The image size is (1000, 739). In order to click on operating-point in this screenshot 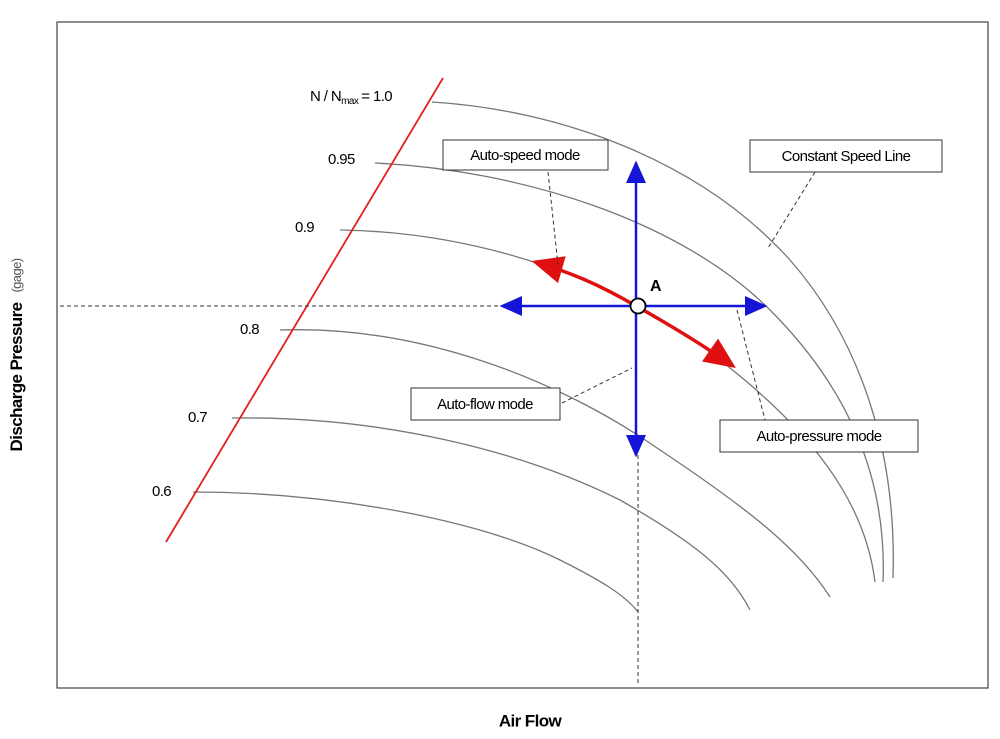, I will do `click(638, 306)`.